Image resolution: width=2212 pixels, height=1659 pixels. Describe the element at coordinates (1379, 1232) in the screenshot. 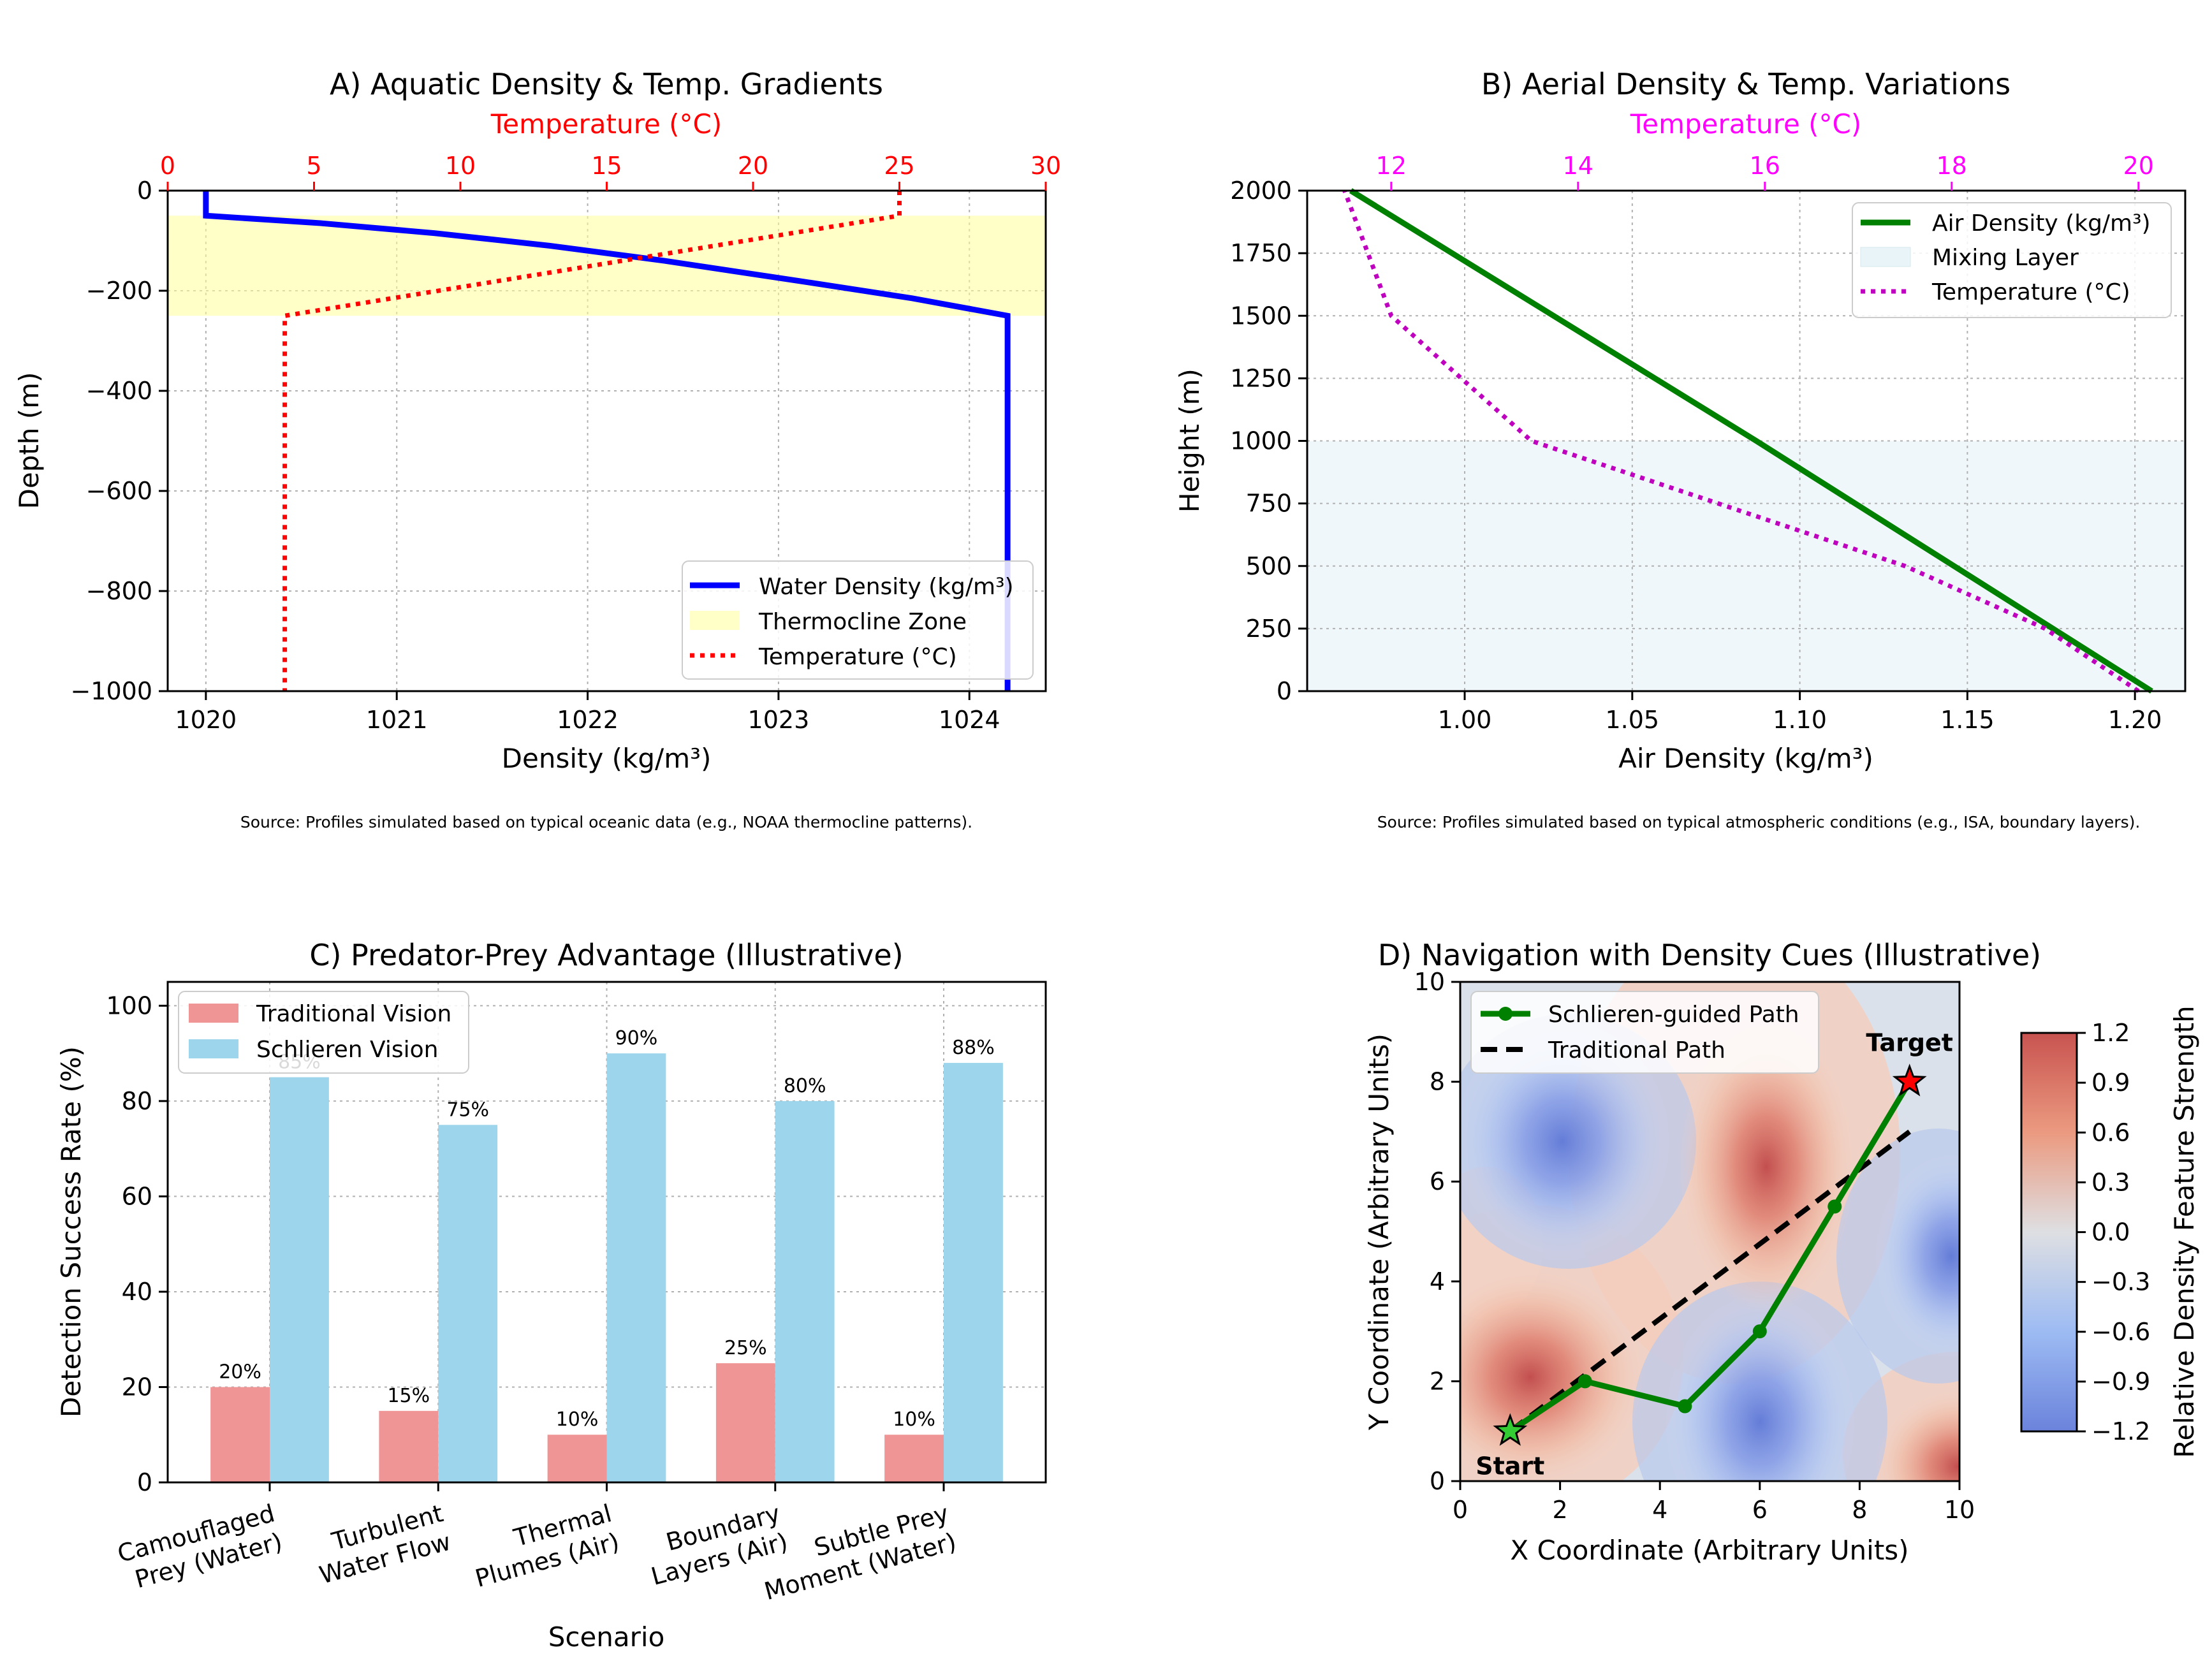

I see `panel-d-y-axis-label: Y Coordinate (Arbitrary Units)` at that location.